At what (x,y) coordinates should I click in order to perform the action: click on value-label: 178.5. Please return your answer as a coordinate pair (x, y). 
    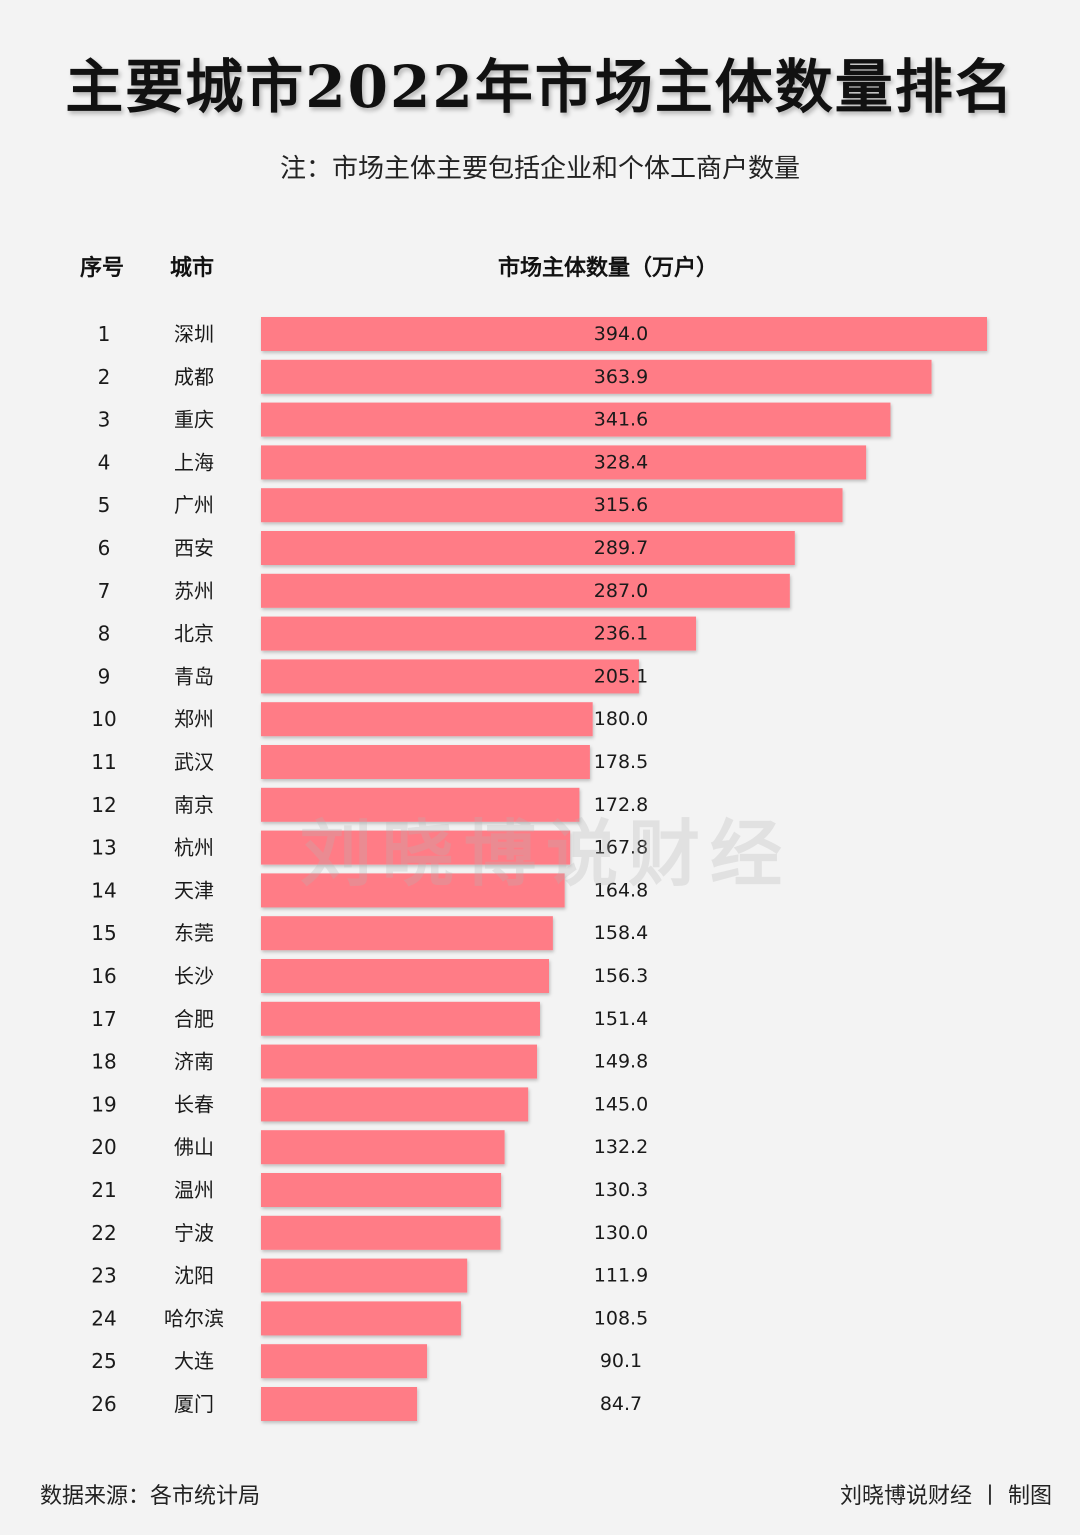
    Looking at the image, I should click on (621, 762).